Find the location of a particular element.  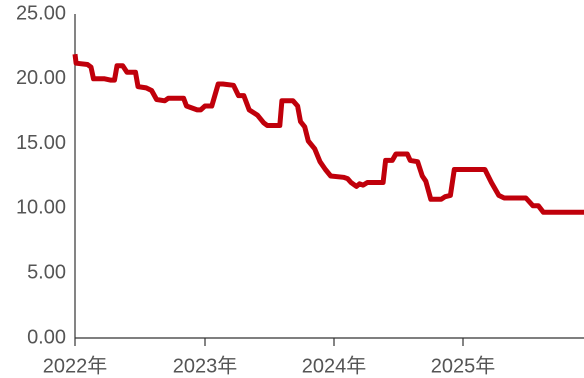

x-axis: 2022年 2023年 2024年 2025年 is located at coordinates (313, 357).